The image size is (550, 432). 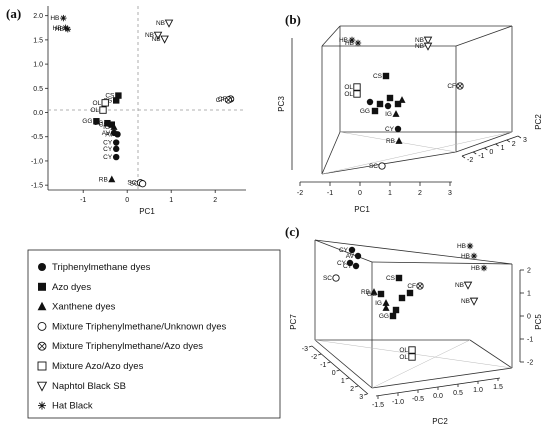 I want to click on legend-item: Mixture Triphenylmethane/Azo dyes, so click(x=120, y=346).